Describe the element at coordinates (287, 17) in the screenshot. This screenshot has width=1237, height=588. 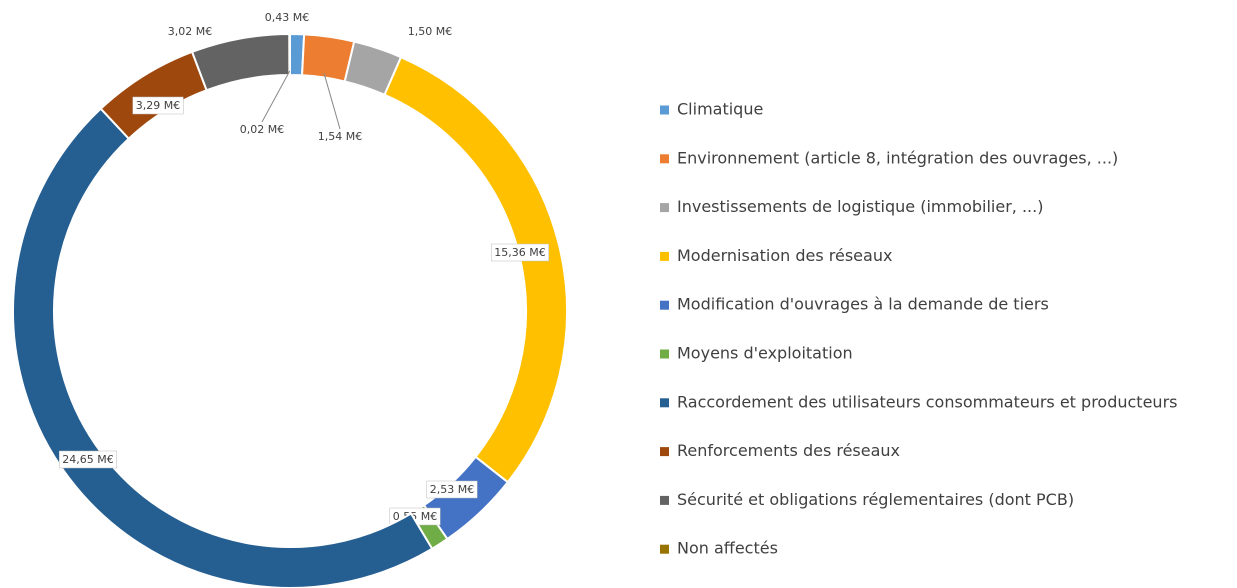
I see `value-label: 0,43 M€` at that location.